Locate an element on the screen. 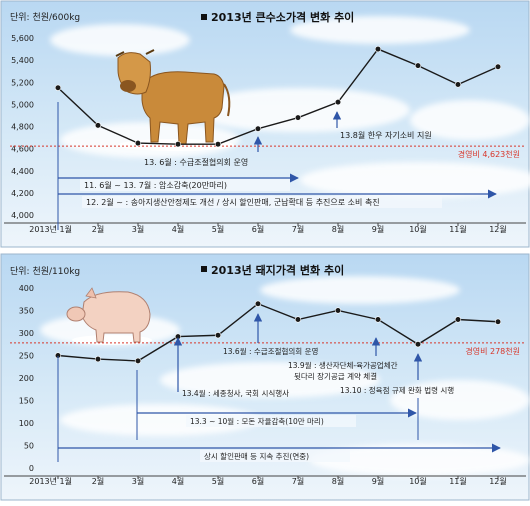  y-tick-label: 4,600 is located at coordinates (22, 149).